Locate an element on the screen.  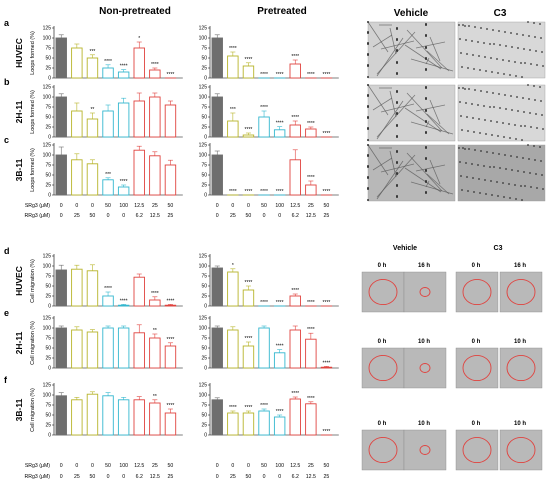
wound-outline is located at coordinates (383, 292).